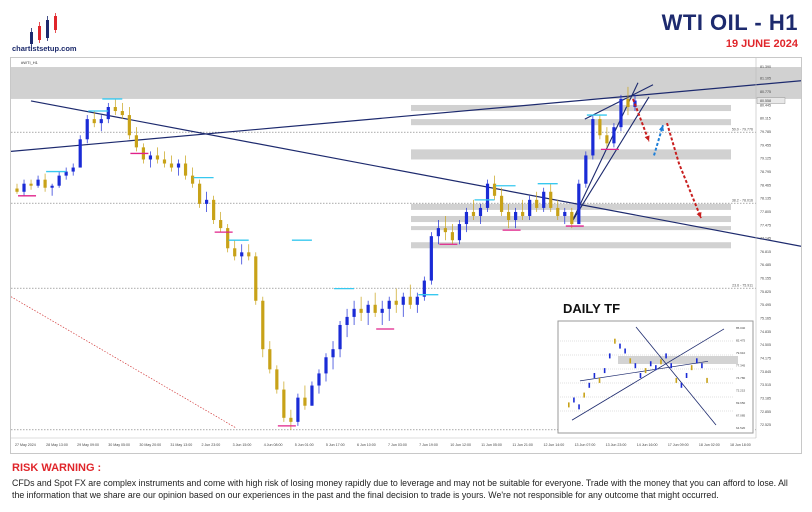 The image size is (812, 512). What do you see at coordinates (124, 362) in the screenshot?
I see `dotted-trendline` at bounding box center [124, 362].